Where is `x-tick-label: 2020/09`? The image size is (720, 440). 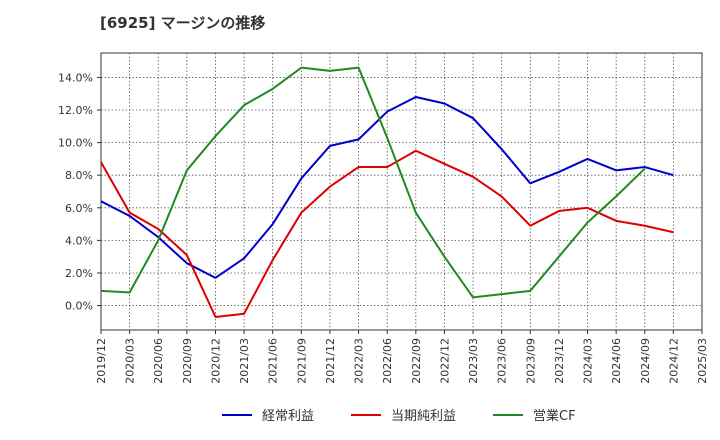 x-tick-label: 2020/09 is located at coordinates (187, 361).